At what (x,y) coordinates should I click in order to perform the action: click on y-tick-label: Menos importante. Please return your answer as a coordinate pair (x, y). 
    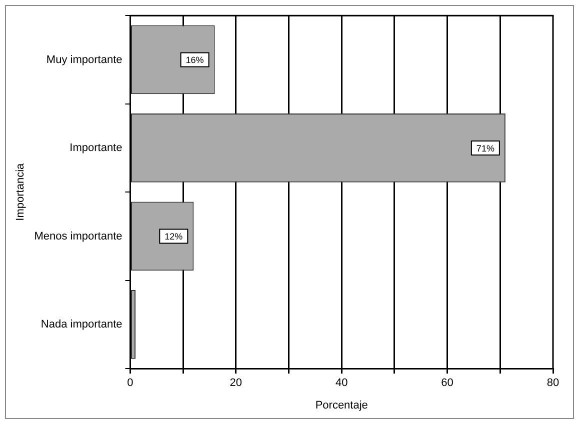
    Looking at the image, I should click on (78, 236).